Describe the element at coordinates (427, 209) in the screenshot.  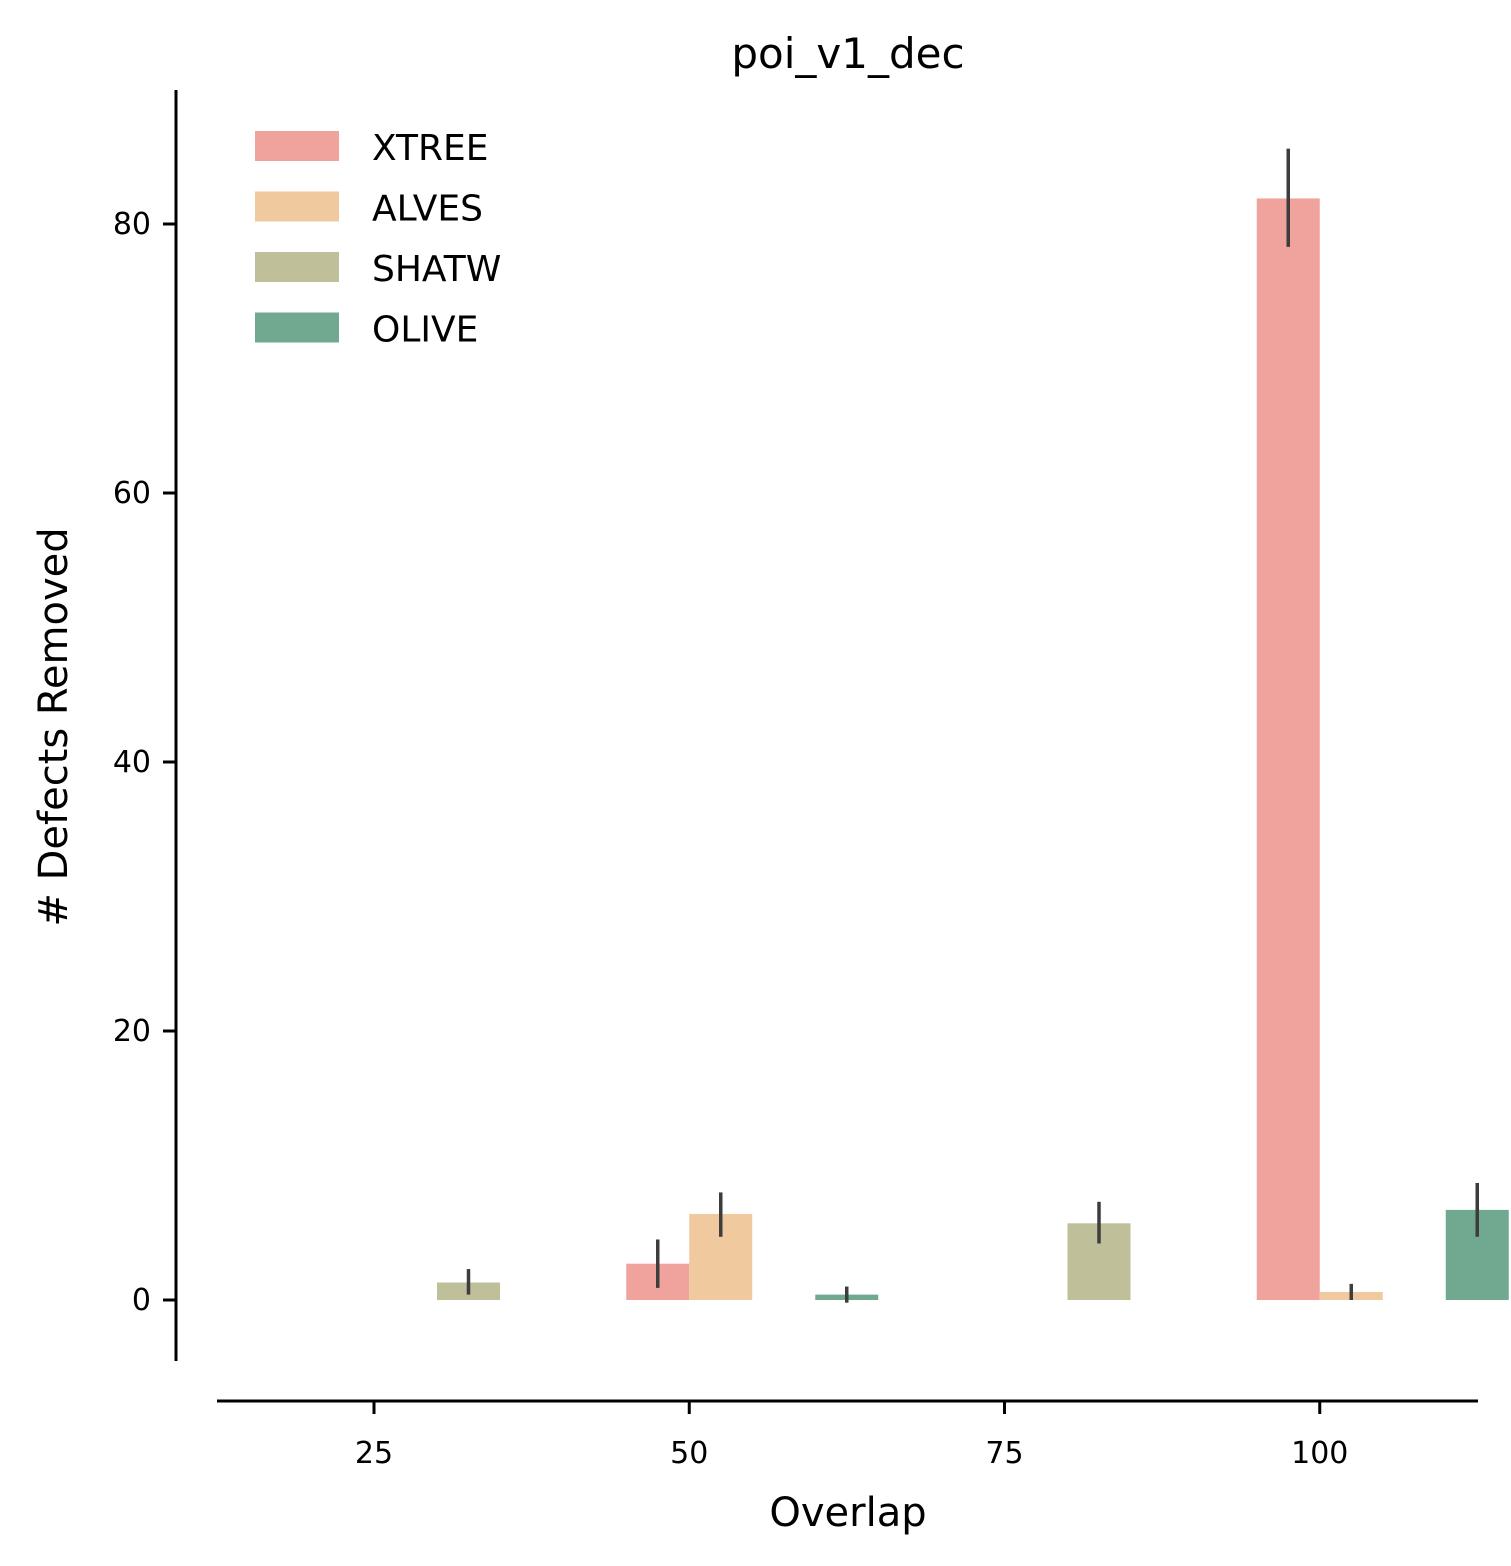
I see `legend-label-alves: ALVES` at that location.